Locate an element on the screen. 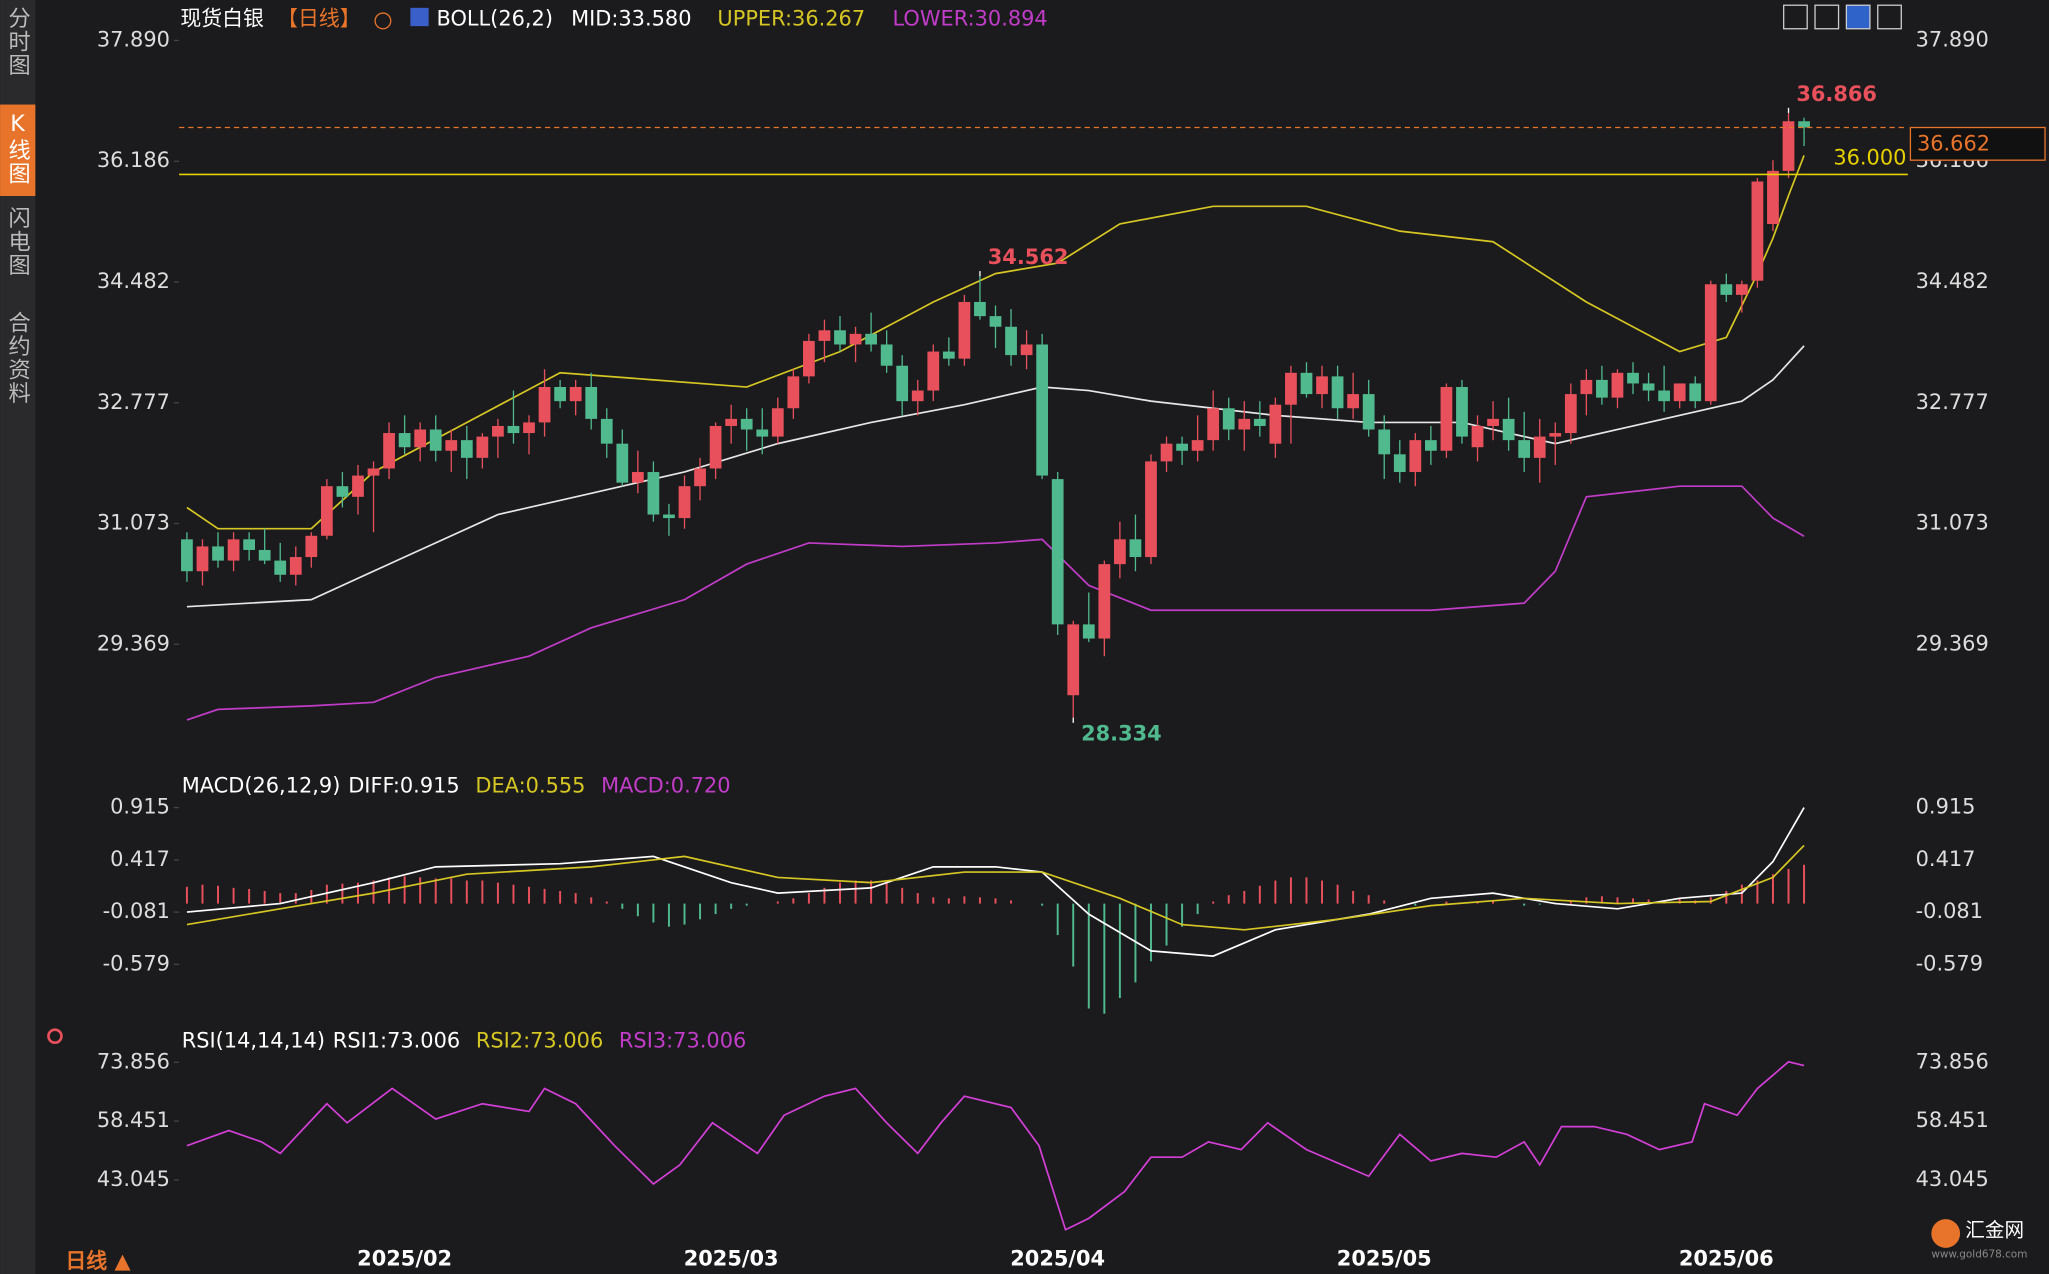 The image size is (2049, 1274). y-tick-label: -0.081 is located at coordinates (136, 911).